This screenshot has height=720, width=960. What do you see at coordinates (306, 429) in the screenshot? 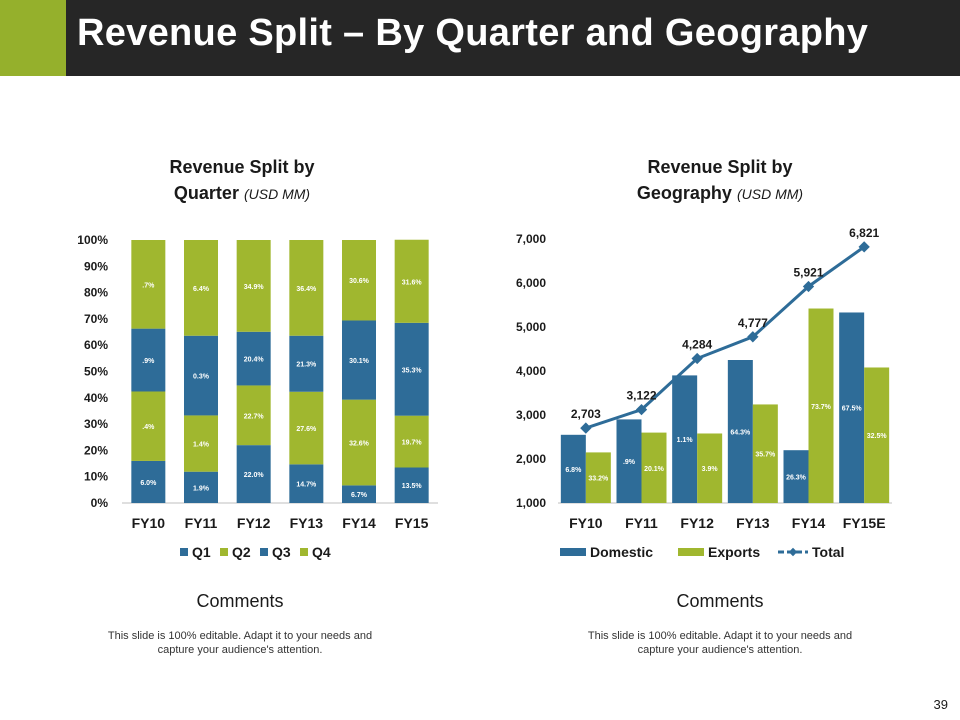
I see `data-label: 27.6%` at bounding box center [306, 429].